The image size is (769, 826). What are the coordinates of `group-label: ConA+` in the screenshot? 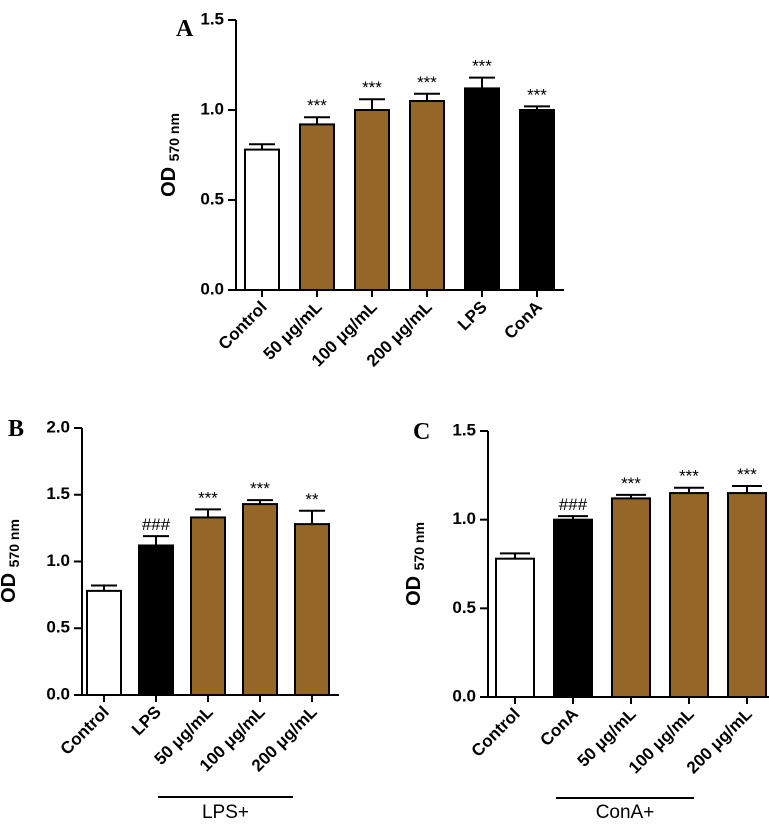 It's located at (625, 812).